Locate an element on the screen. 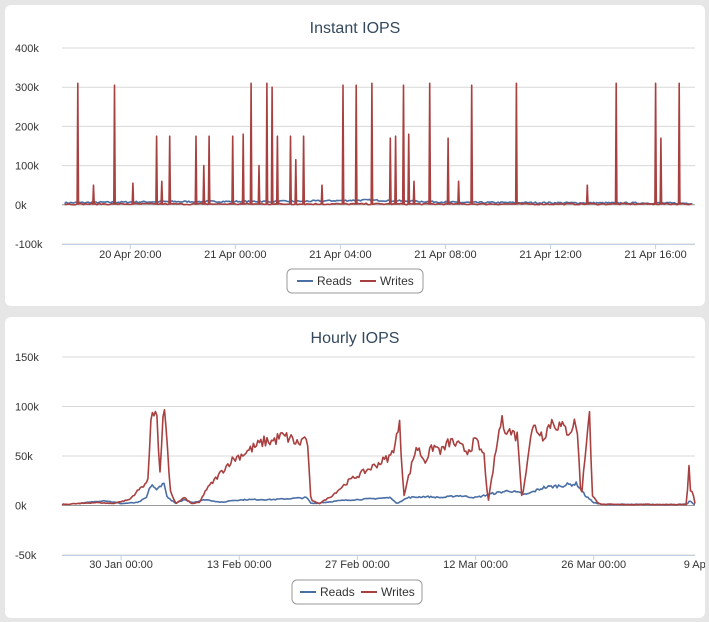 The height and width of the screenshot is (622, 709). y-tick-label: -50k is located at coordinates (26, 556).